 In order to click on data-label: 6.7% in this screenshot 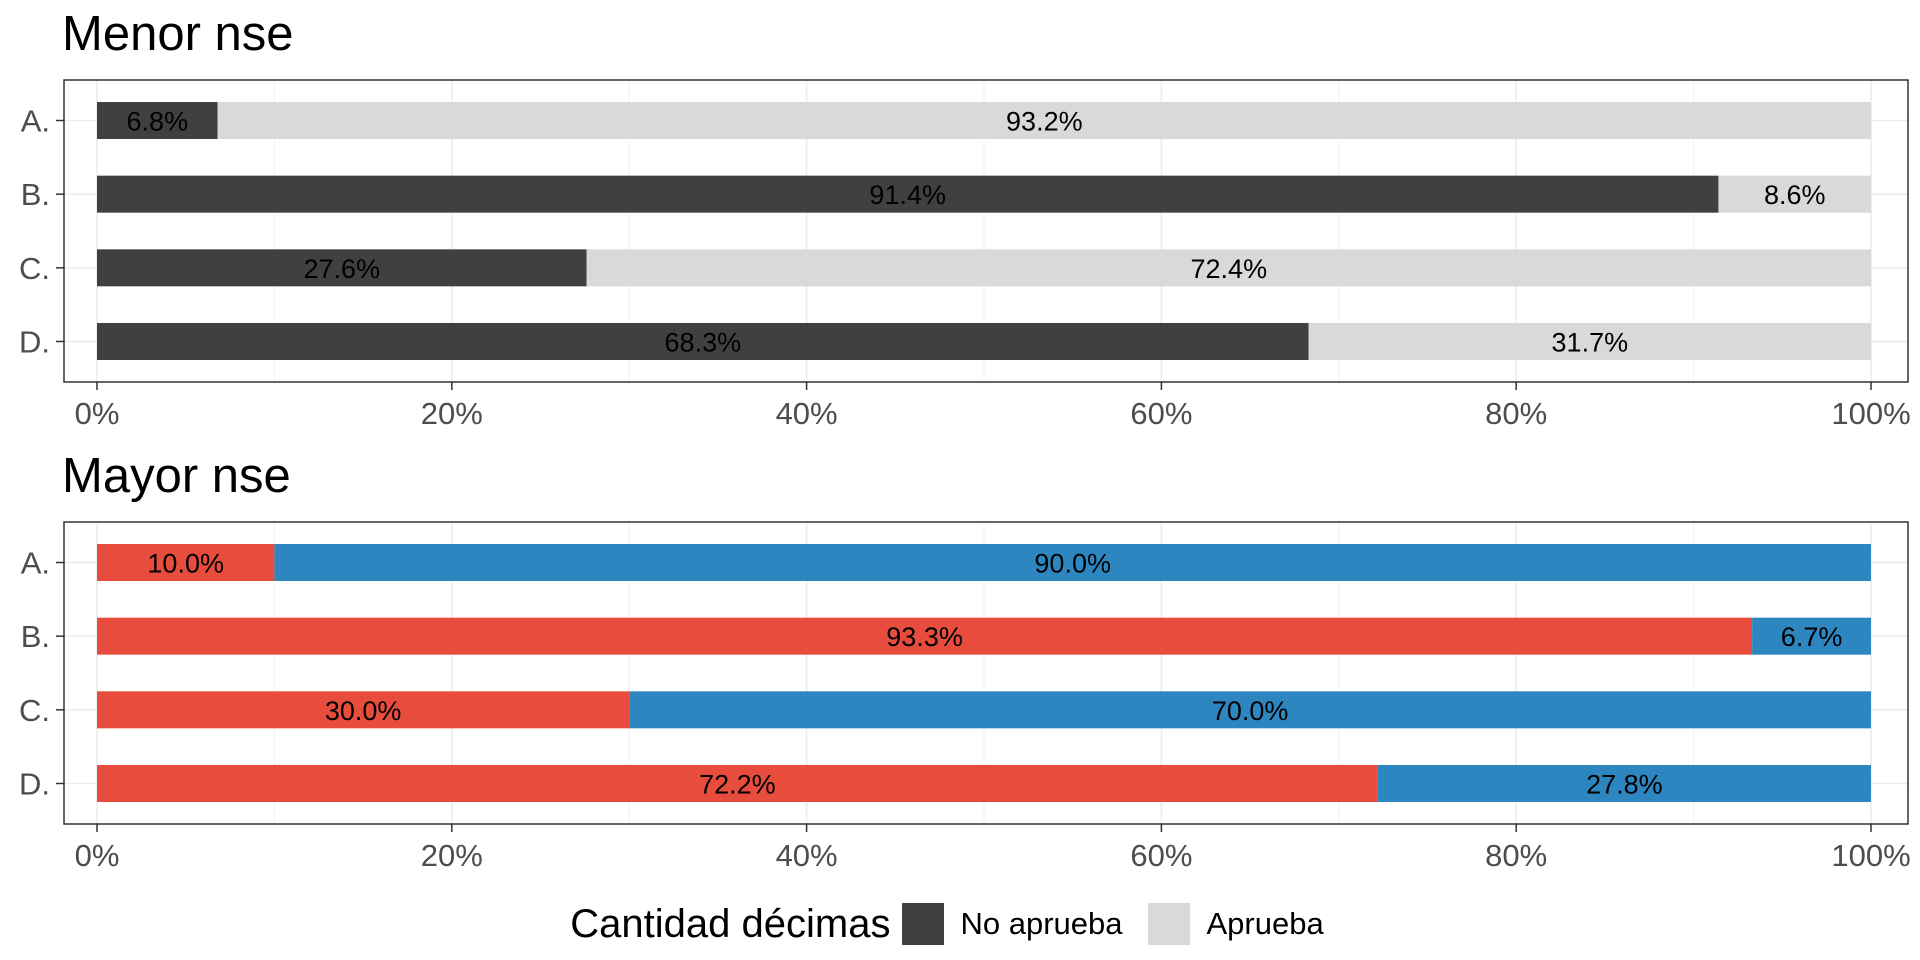, I will do `click(1812, 637)`.